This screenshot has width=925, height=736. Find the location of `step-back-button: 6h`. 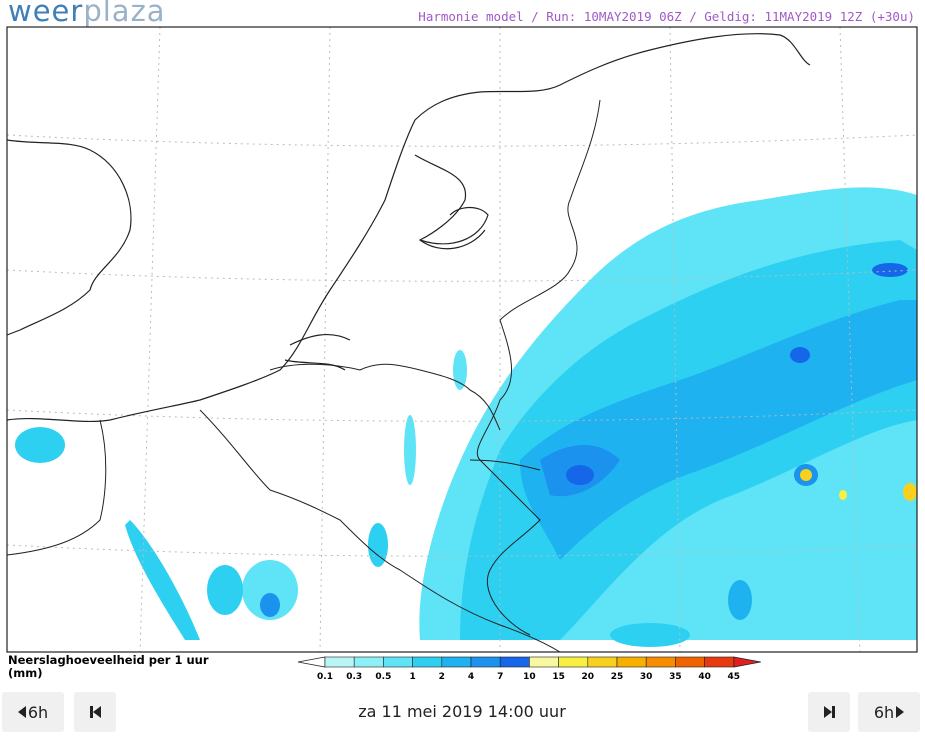

step-back-button: 6h is located at coordinates (33, 712).